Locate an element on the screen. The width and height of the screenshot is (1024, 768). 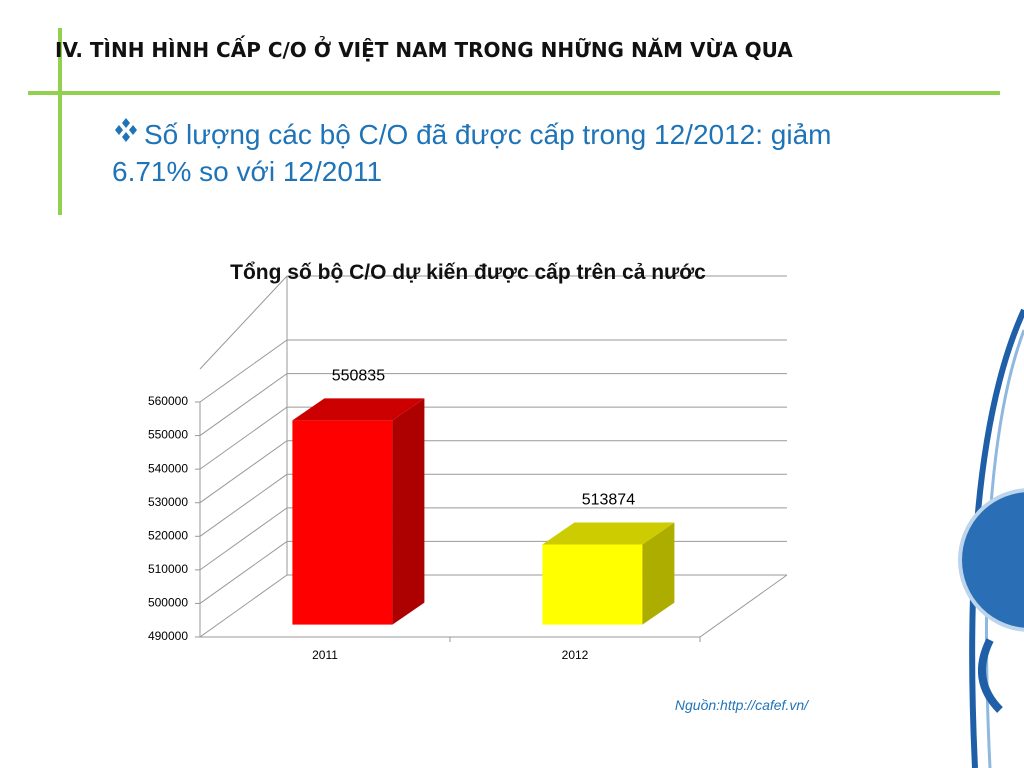
y-tick-label: 560000 is located at coordinates (168, 401).